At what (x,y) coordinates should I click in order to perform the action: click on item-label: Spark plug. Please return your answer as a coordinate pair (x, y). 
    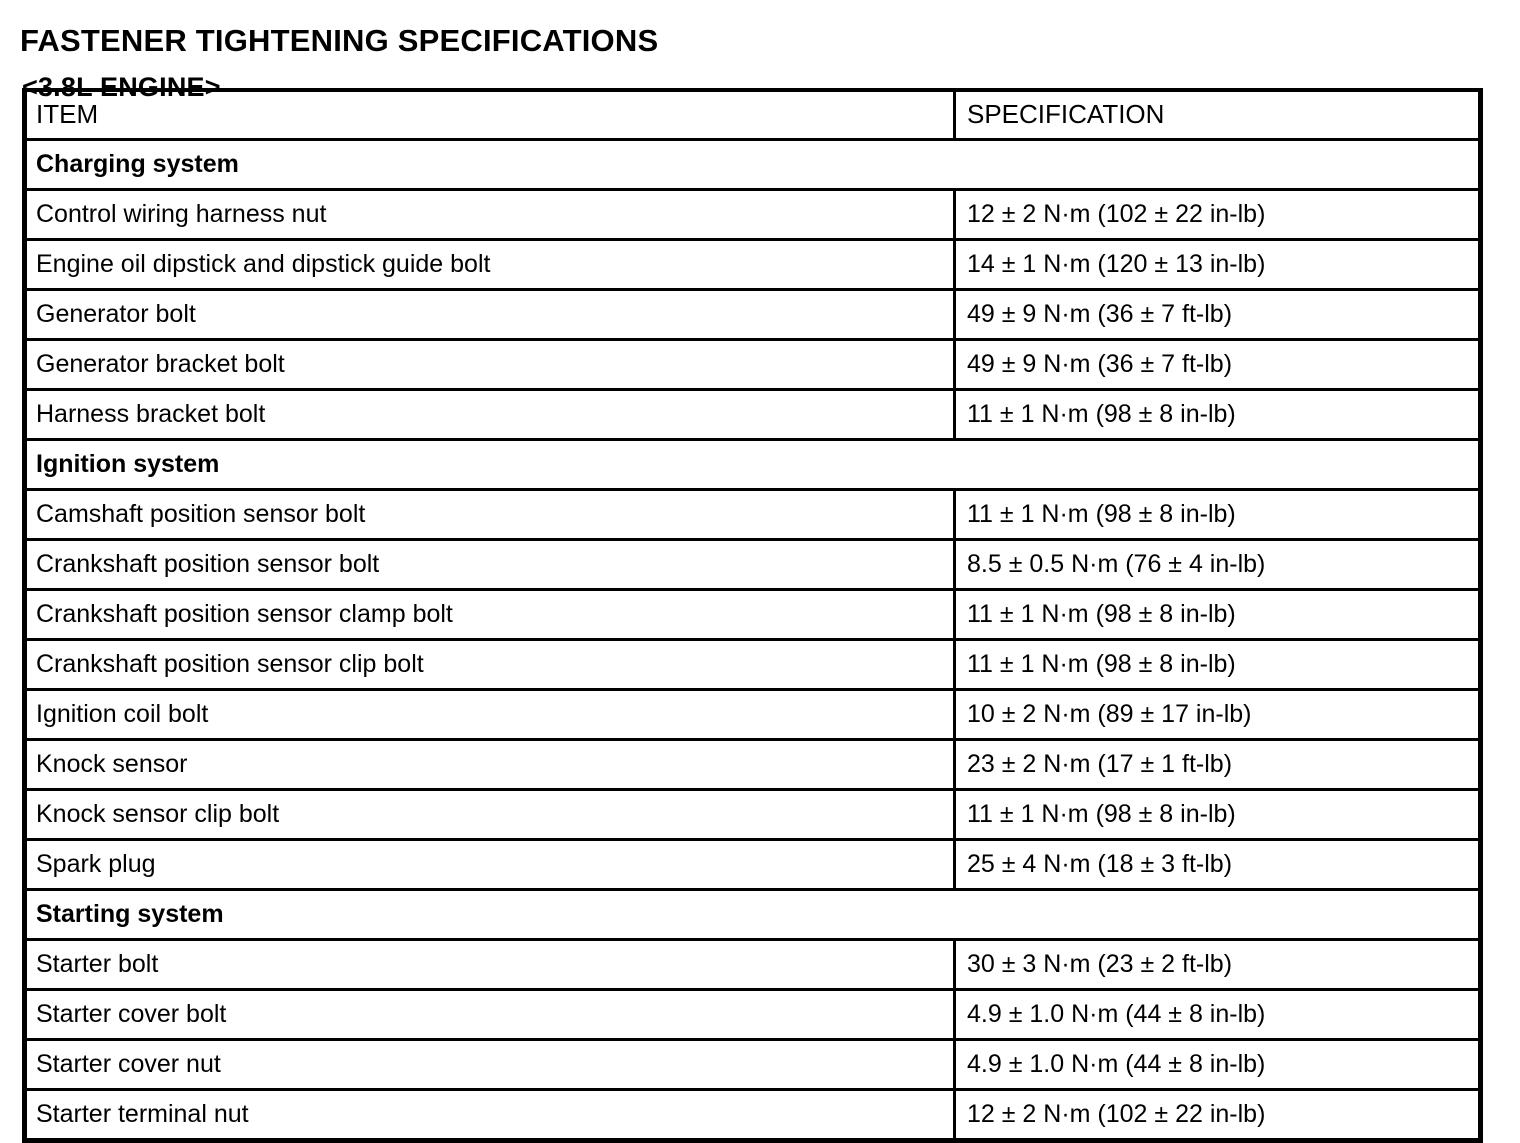
    Looking at the image, I should click on (490, 864).